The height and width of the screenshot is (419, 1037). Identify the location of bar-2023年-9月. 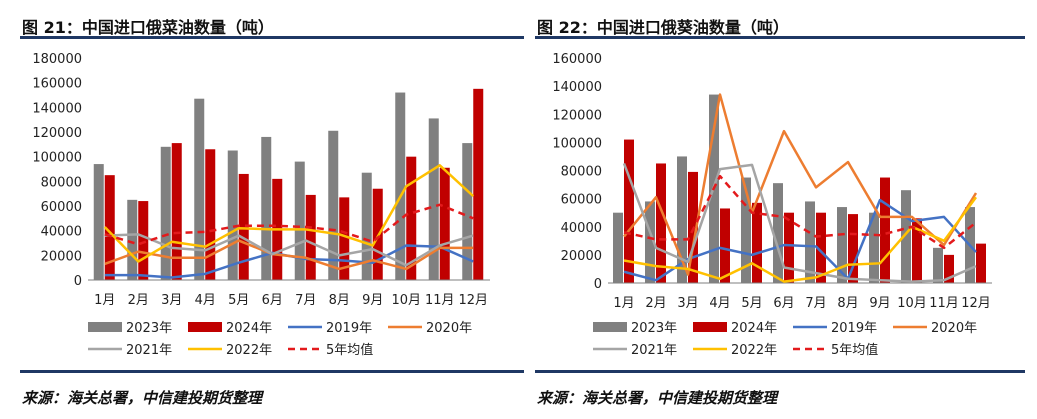
(366, 226).